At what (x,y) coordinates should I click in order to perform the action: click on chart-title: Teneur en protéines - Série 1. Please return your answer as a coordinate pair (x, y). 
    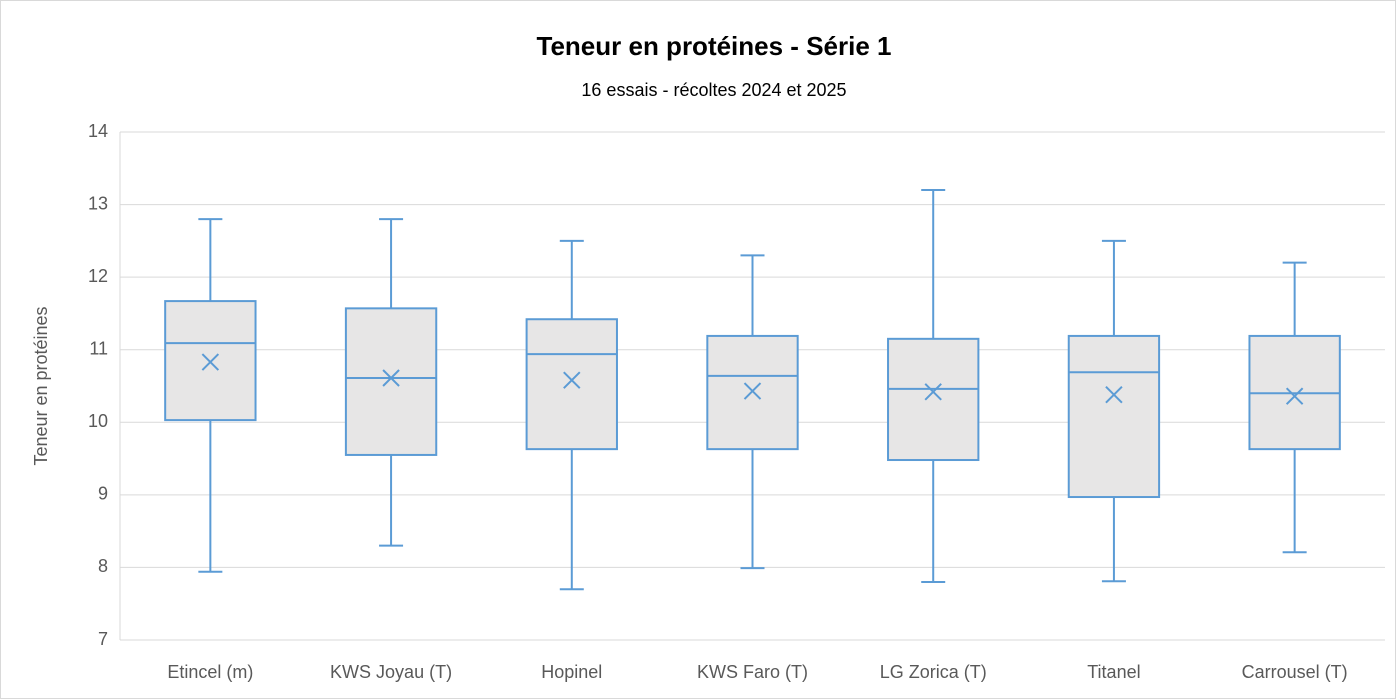
    Looking at the image, I should click on (714, 46).